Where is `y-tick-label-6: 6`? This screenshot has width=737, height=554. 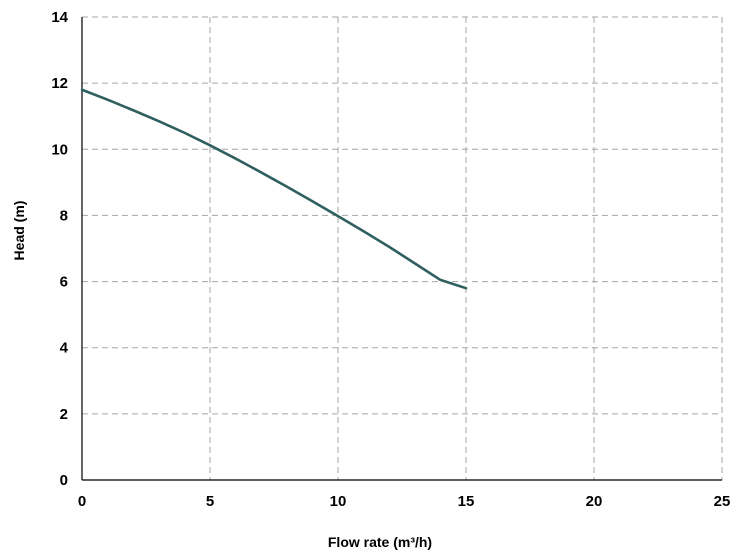 y-tick-label-6: 6 is located at coordinates (64, 282).